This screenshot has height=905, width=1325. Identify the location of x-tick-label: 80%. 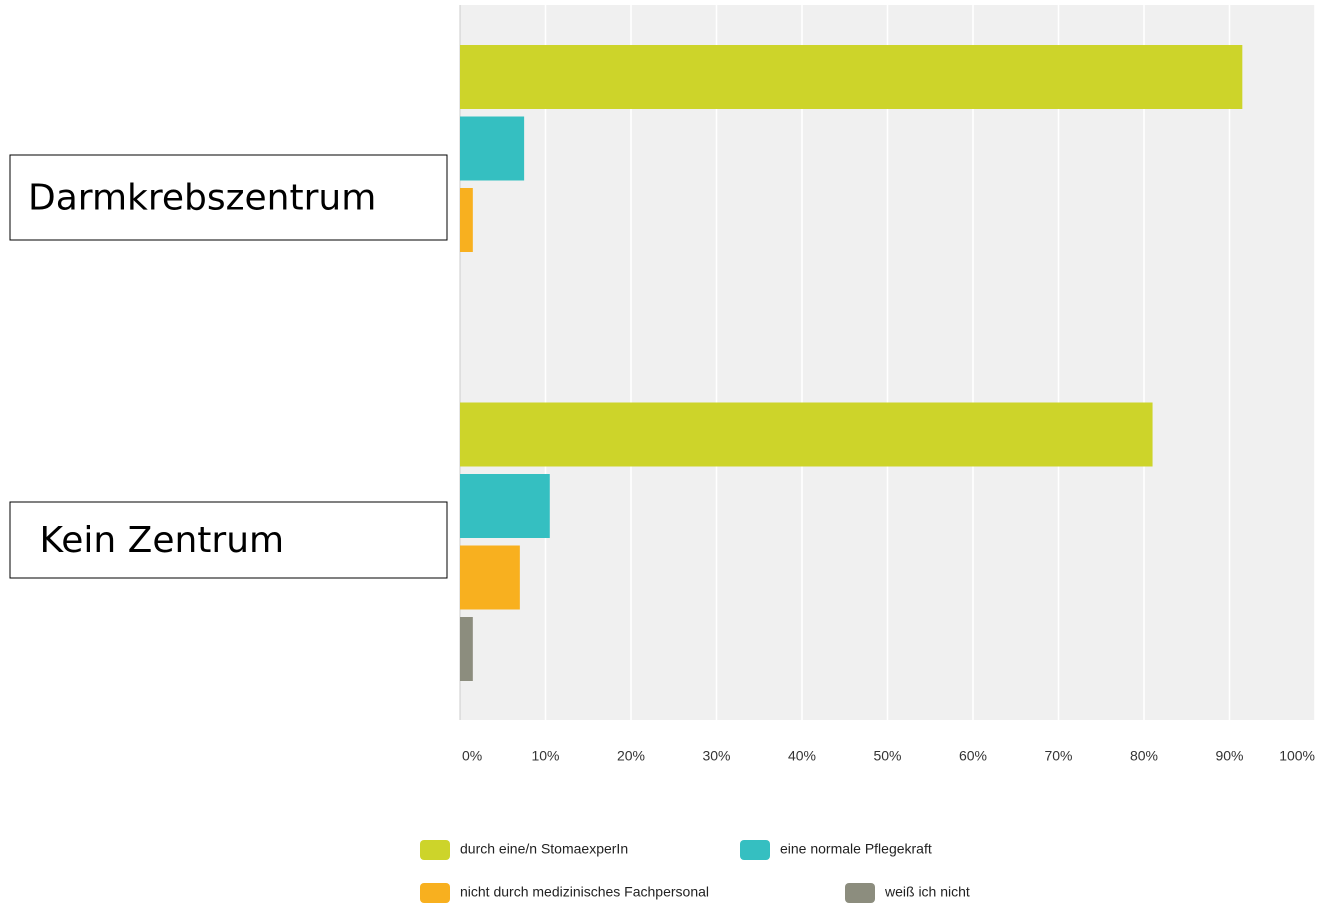
(1144, 756).